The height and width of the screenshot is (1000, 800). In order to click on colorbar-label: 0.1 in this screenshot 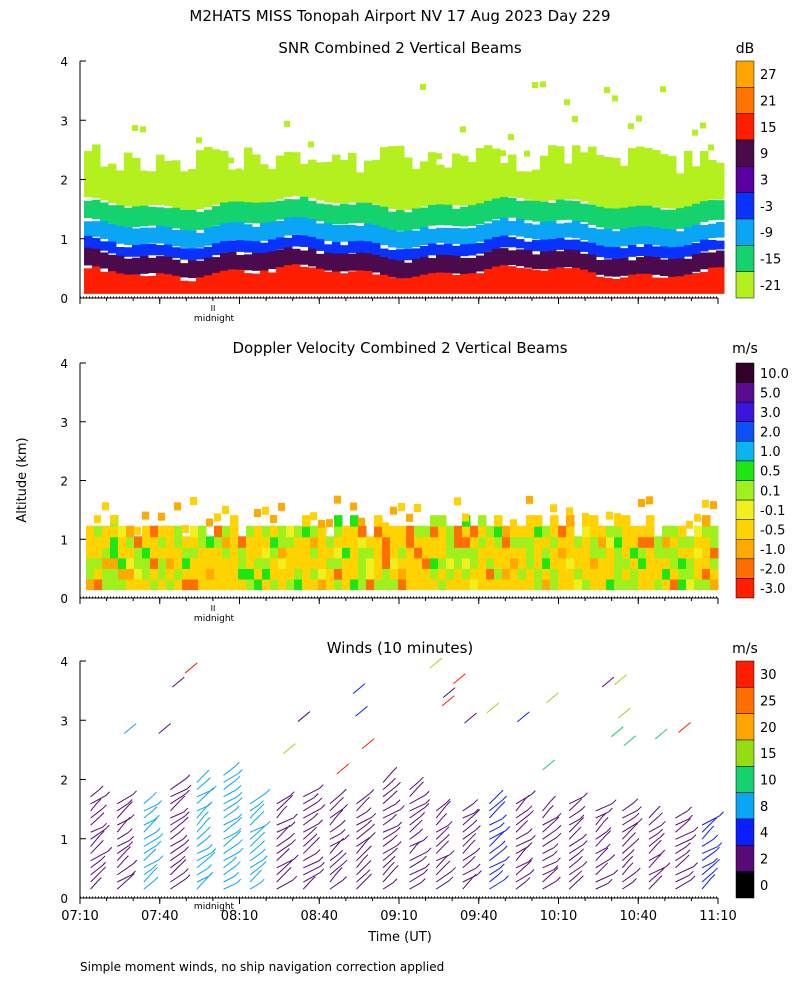, I will do `click(770, 491)`.